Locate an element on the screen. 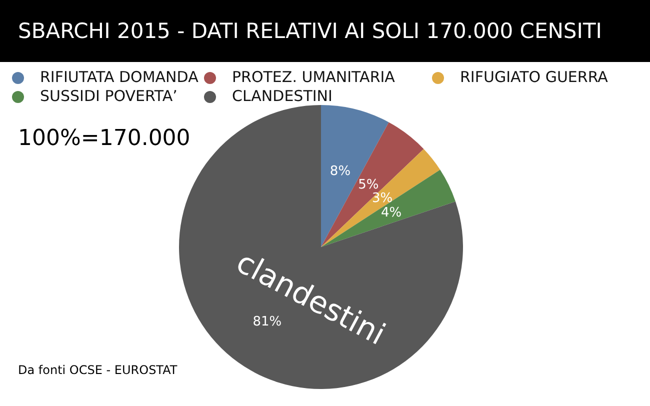 Image resolution: width=650 pixels, height=406 pixels. chart-title: SBARCHI 2015 - DATI RELATIVI AI SOLI 170.000 CENSITI is located at coordinates (310, 31).